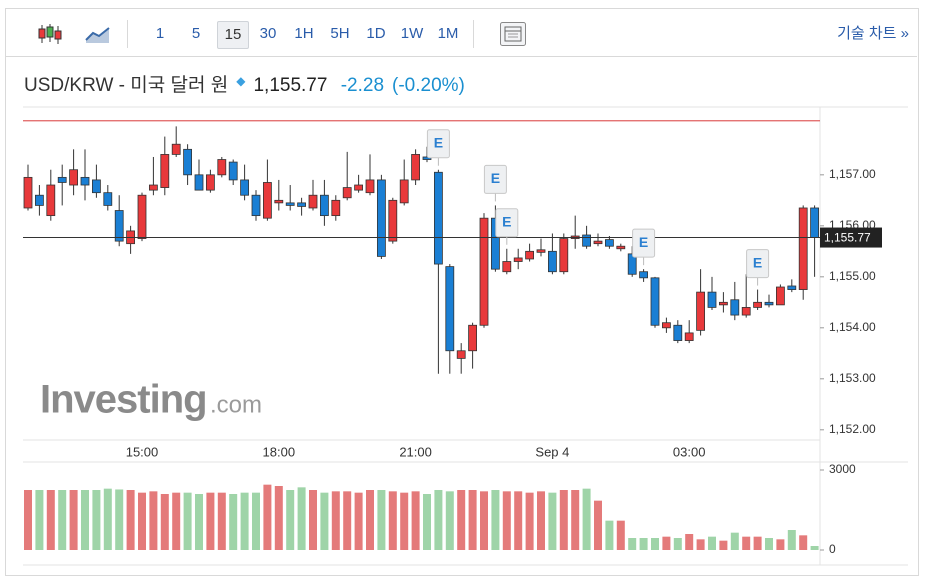 The height and width of the screenshot is (582, 927). I want to click on y-tick-label: 1,154.00, so click(852, 327).